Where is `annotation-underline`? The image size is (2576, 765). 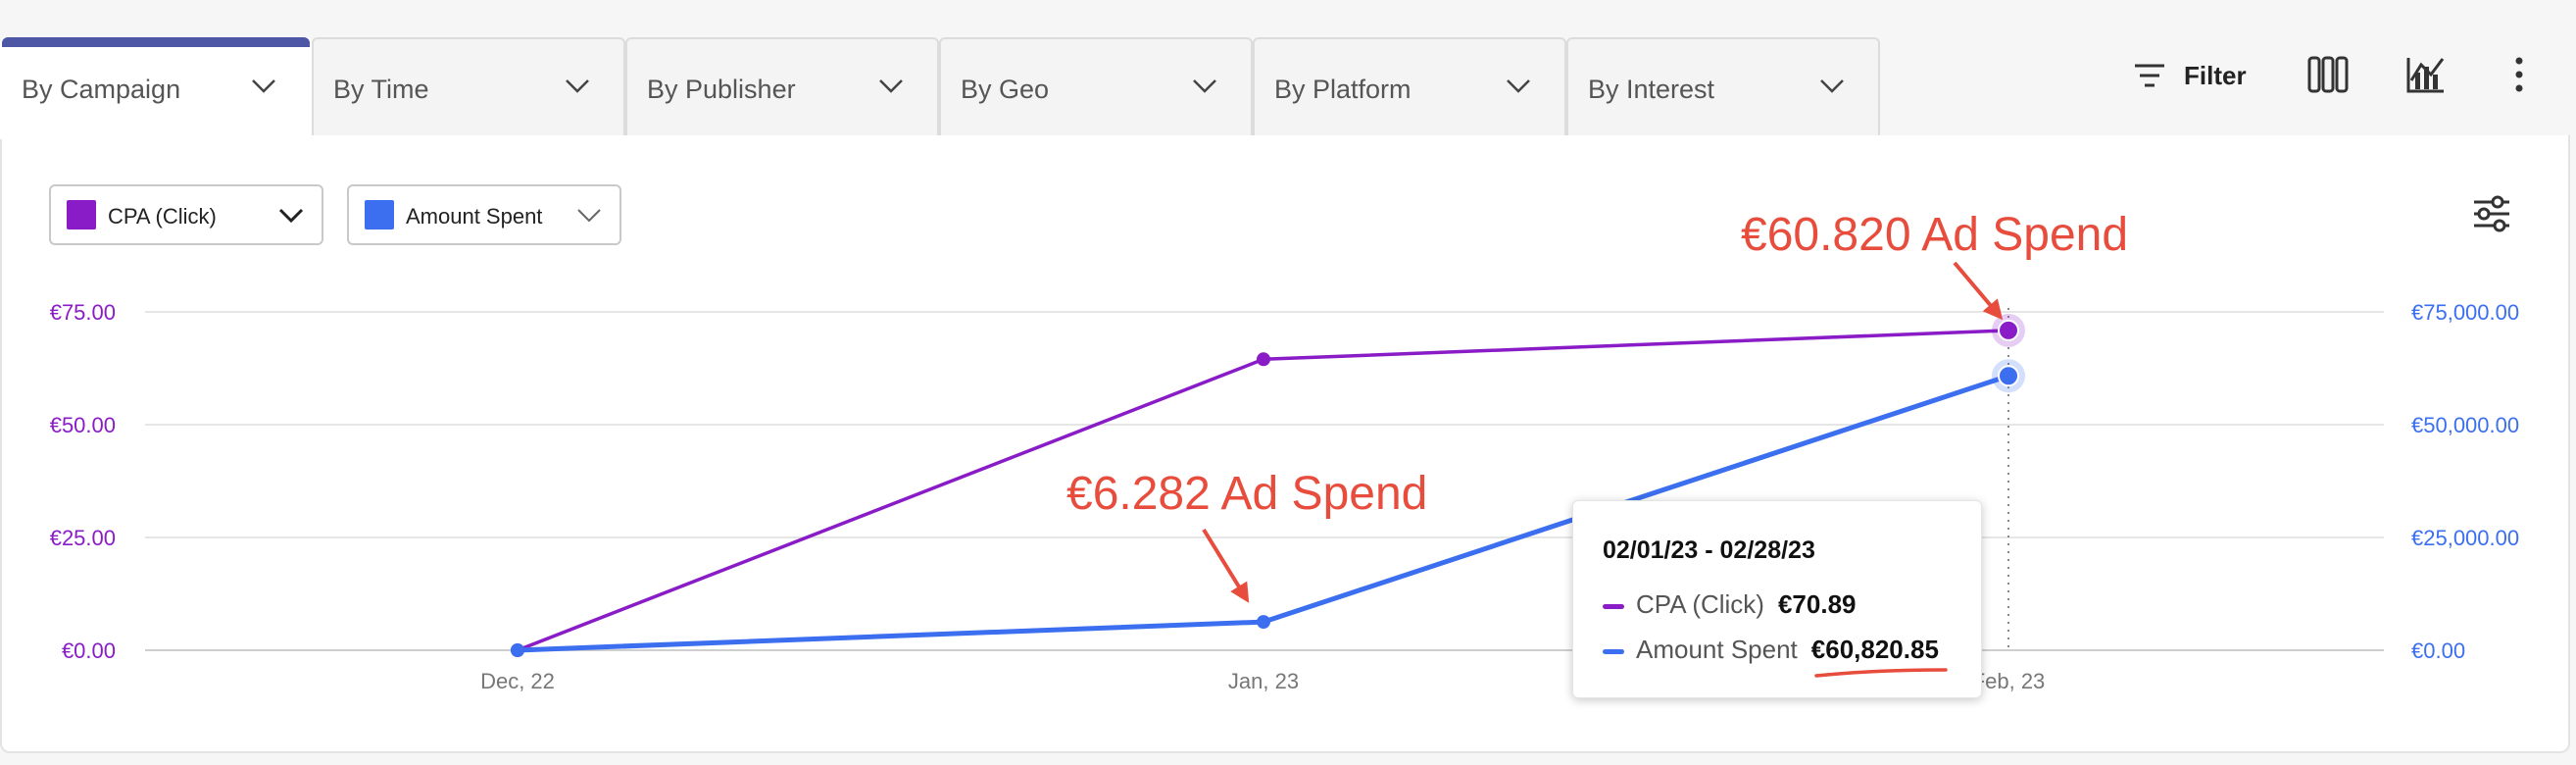 annotation-underline is located at coordinates (1881, 673).